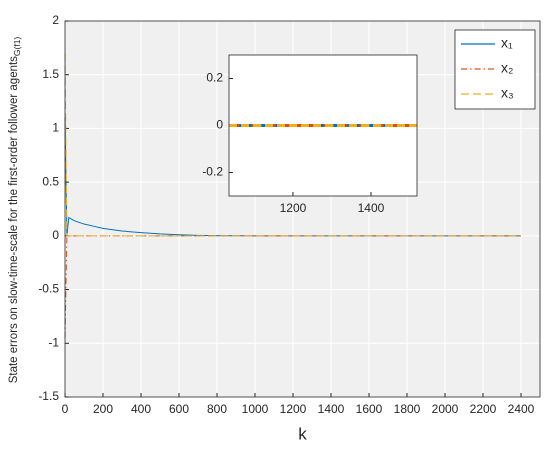  I want to click on x-tick-label: 200, so click(103, 409).